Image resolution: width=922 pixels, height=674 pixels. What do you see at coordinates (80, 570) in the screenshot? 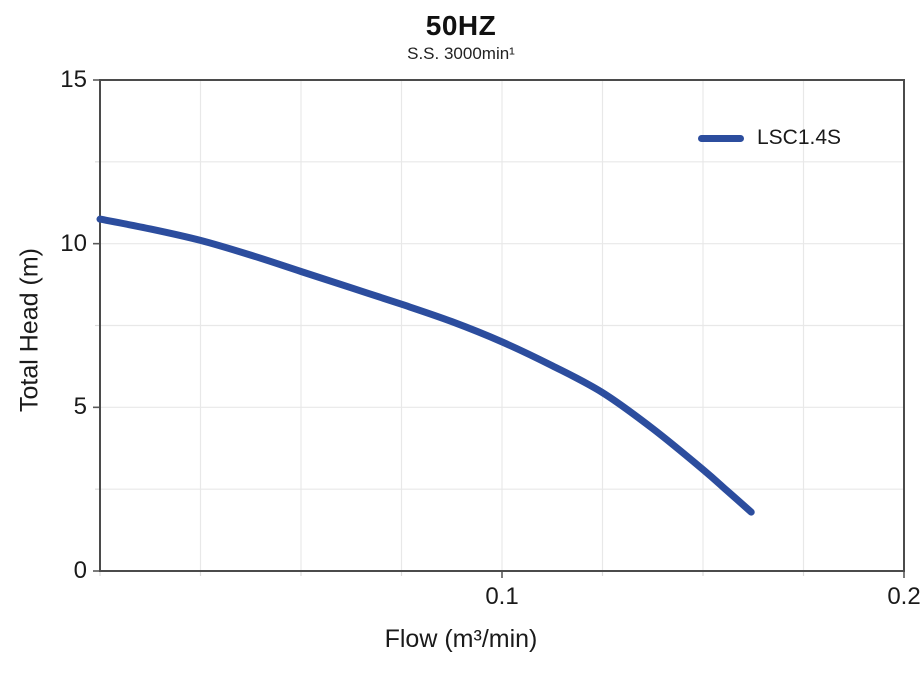
I see `y-tick-label: 0` at bounding box center [80, 570].